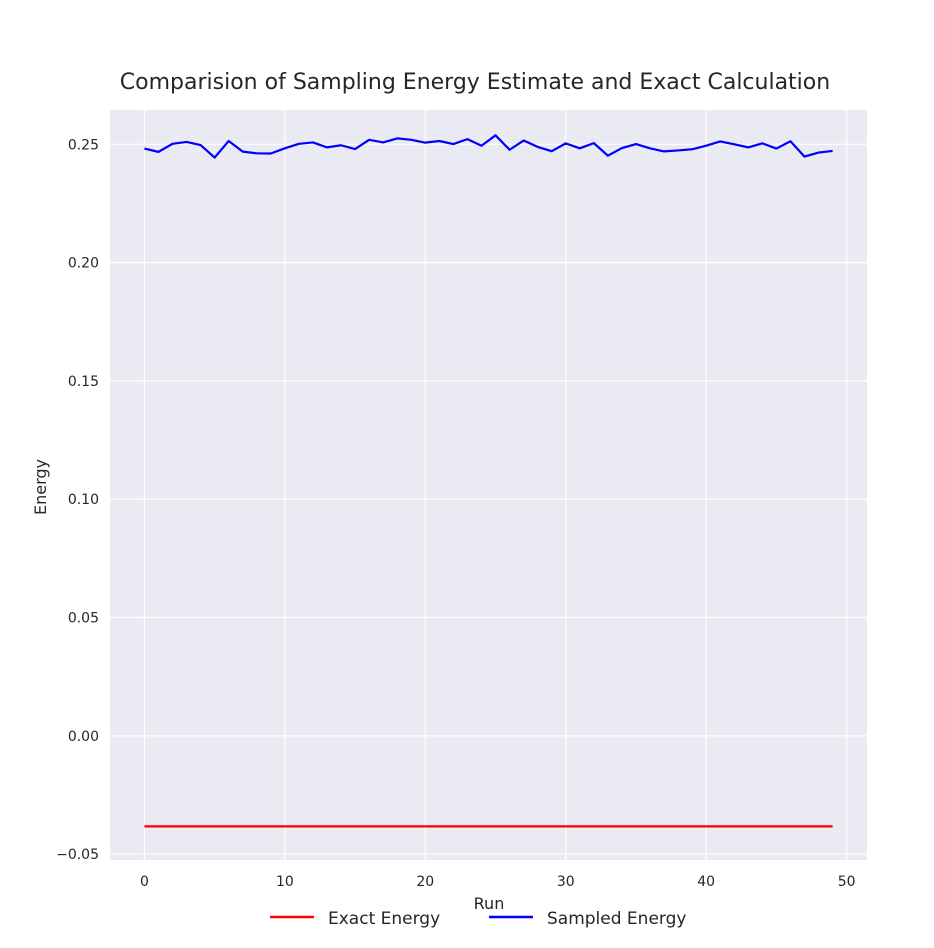 Image resolution: width=934 pixels, height=948 pixels. Describe the element at coordinates (498, 882) in the screenshot. I see `x-ticks: 0 10 20 30 40 50` at that location.